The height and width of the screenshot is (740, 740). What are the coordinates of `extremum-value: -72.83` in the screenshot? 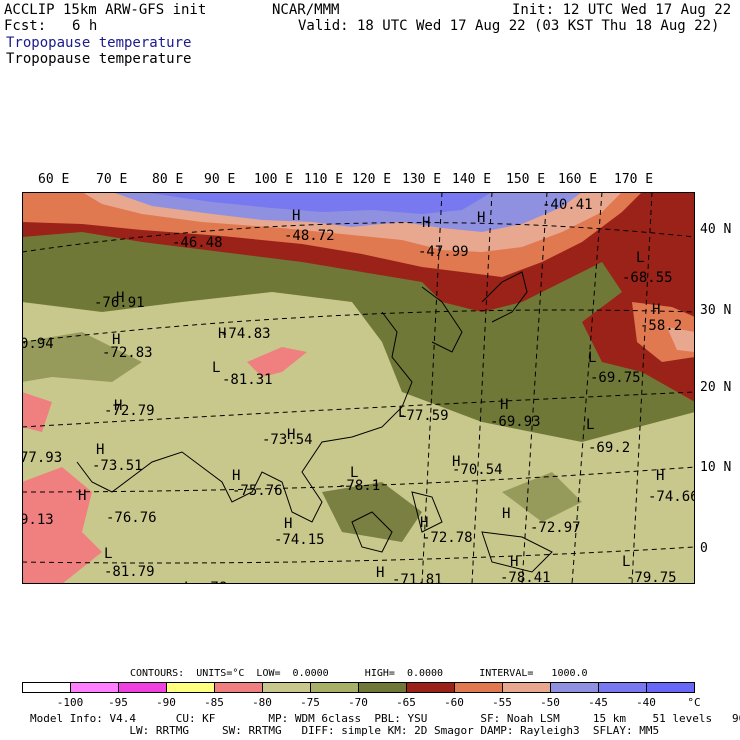 It's located at (127, 353).